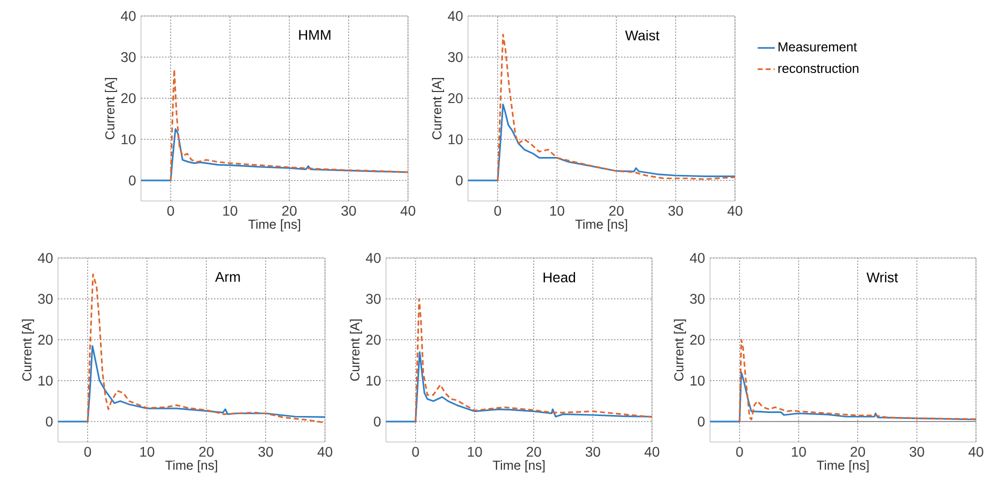 The height and width of the screenshot is (489, 989). What do you see at coordinates (314, 35) in the screenshot?
I see `annotation: HMM` at bounding box center [314, 35].